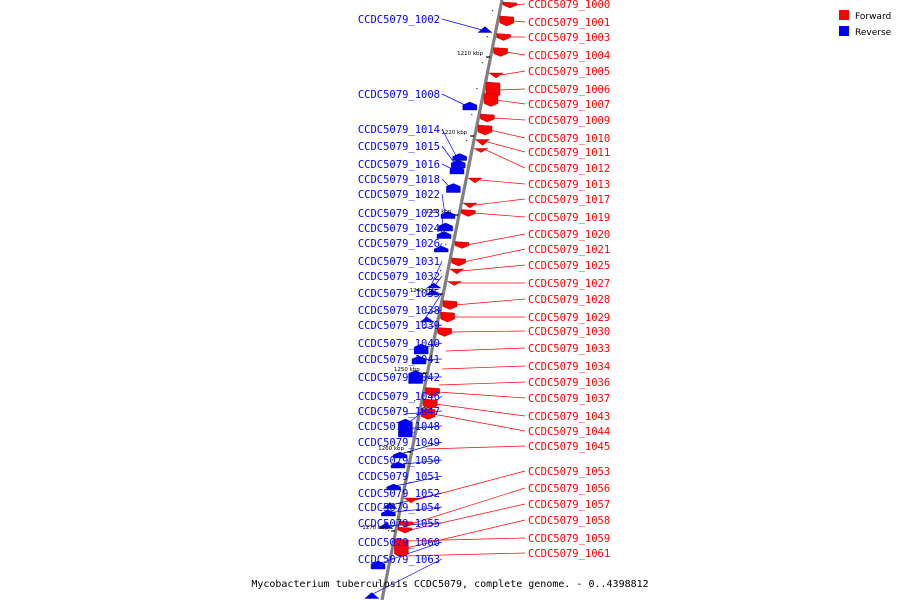 Image resolution: width=900 pixels, height=600 pixels. What do you see at coordinates (399, 344) in the screenshot?
I see `gene-label-reverse: CCDC5079_1040` at bounding box center [399, 344].